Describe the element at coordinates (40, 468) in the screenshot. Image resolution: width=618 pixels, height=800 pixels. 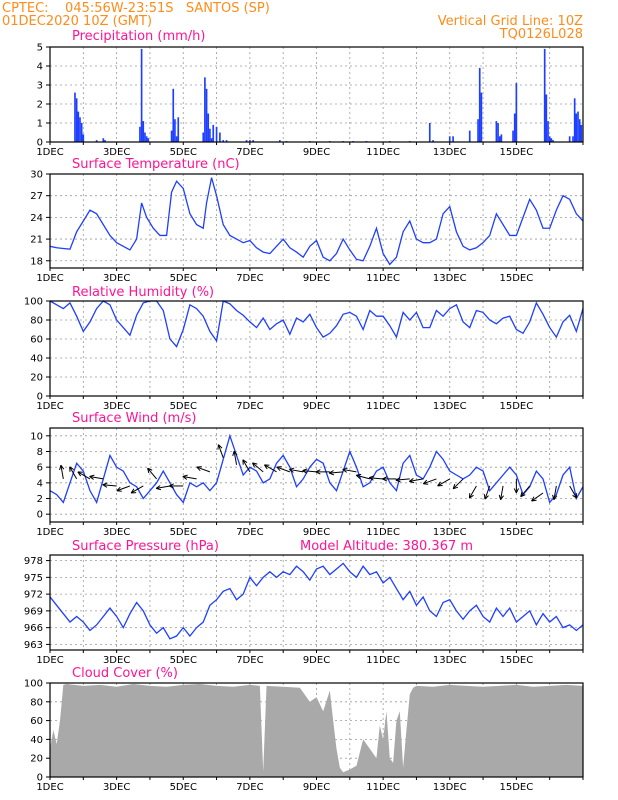
I see `y-tick-label: 6` at that location.